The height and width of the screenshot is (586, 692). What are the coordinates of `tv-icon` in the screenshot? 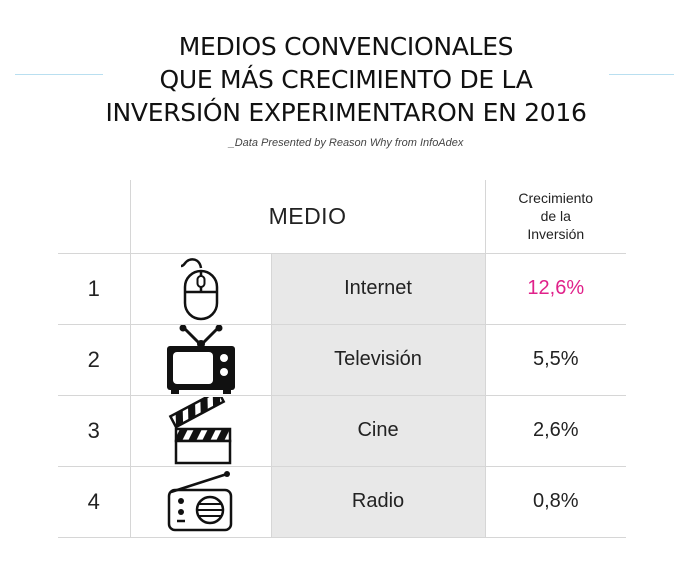 It's located at (200, 359).